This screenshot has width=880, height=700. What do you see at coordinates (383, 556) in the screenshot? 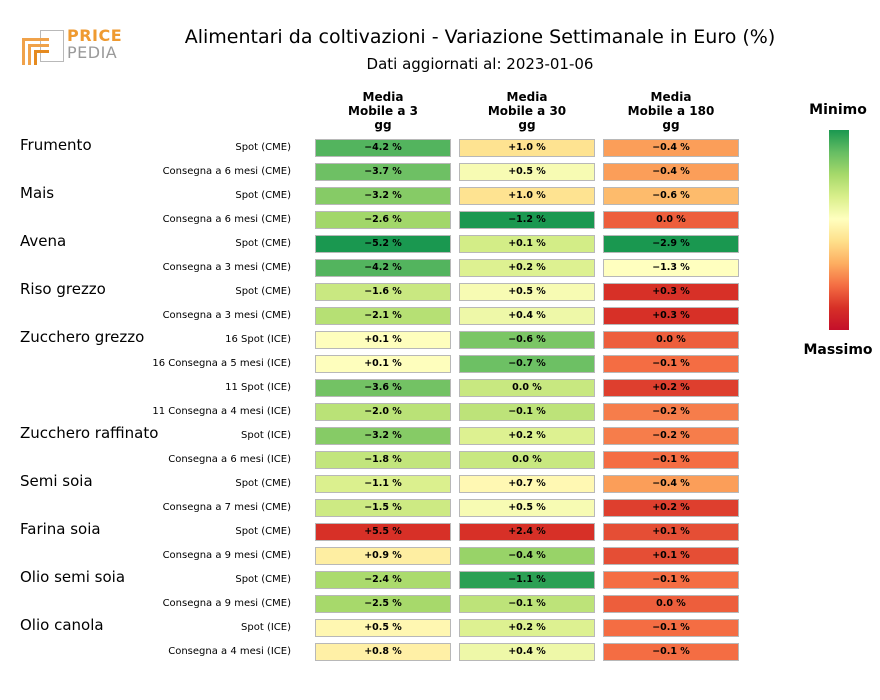
I see `heatmap-cell: +0.9 %` at bounding box center [383, 556].